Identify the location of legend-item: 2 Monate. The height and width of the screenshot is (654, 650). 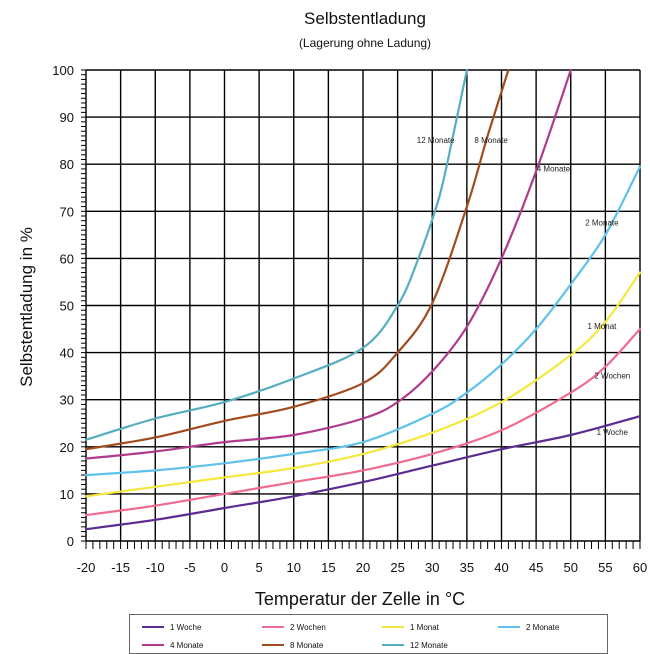
(528, 627).